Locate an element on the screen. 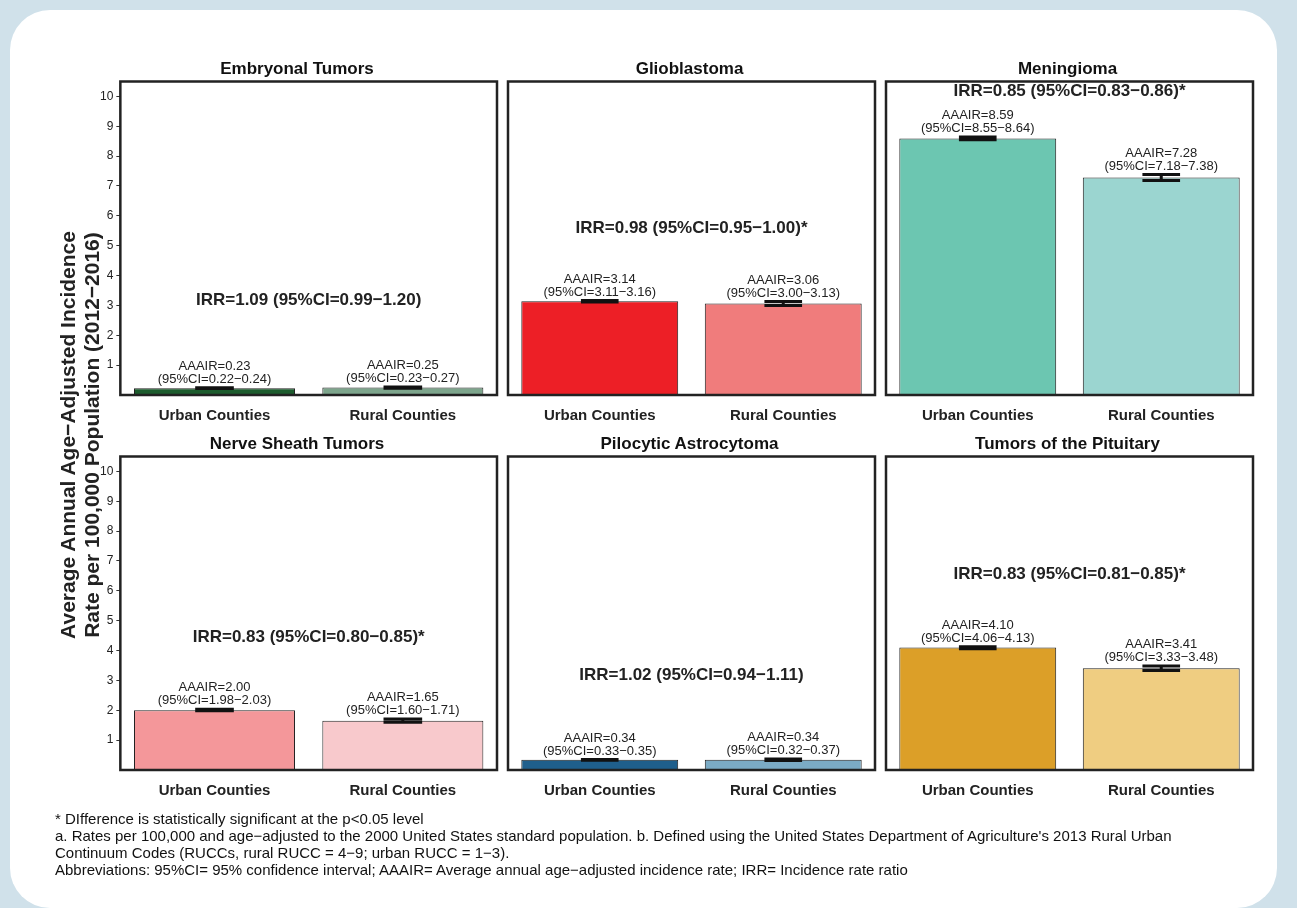  data-label: AAAIR=0.34 (95%CI=0.33−0.35) is located at coordinates (600, 743).